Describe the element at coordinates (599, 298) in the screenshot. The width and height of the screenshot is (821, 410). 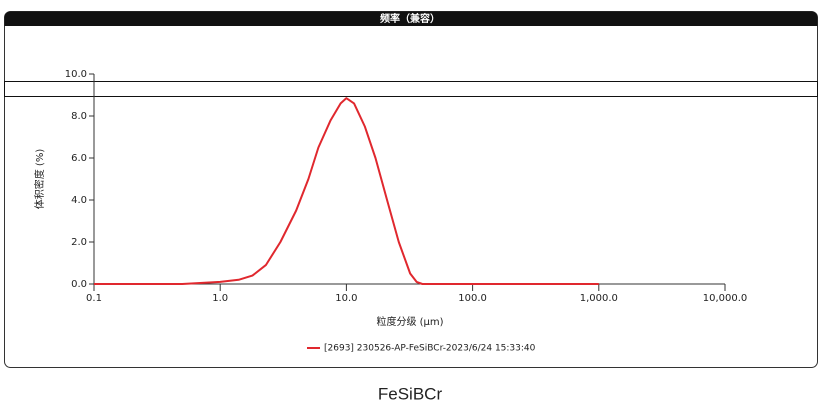
I see `x-tick-label: 1,000.0` at that location.